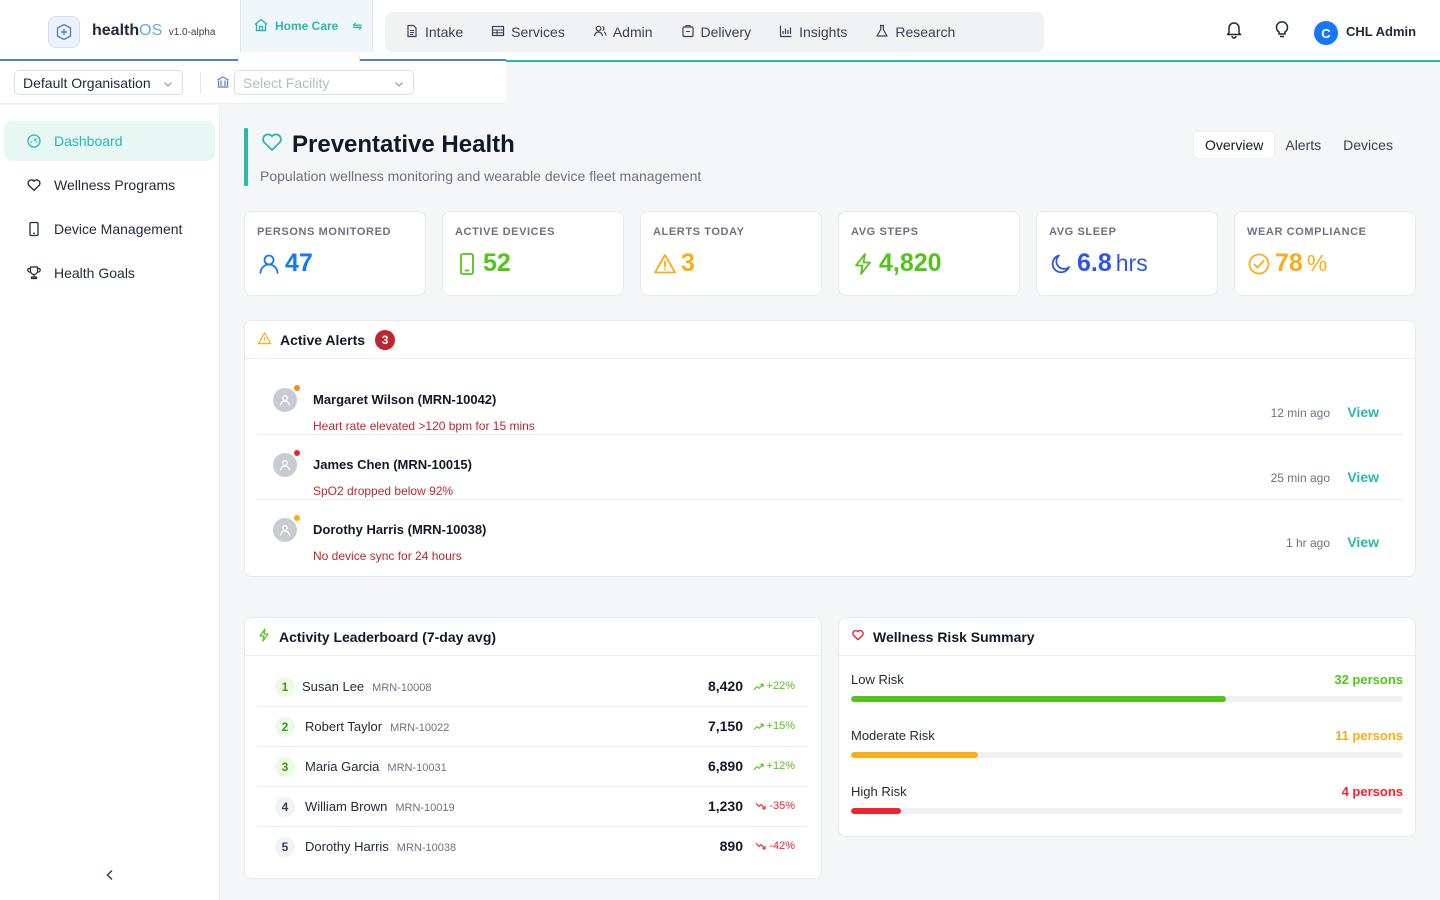 The width and height of the screenshot is (1440, 900). Describe the element at coordinates (688, 32) in the screenshot. I see `package-icon` at that location.